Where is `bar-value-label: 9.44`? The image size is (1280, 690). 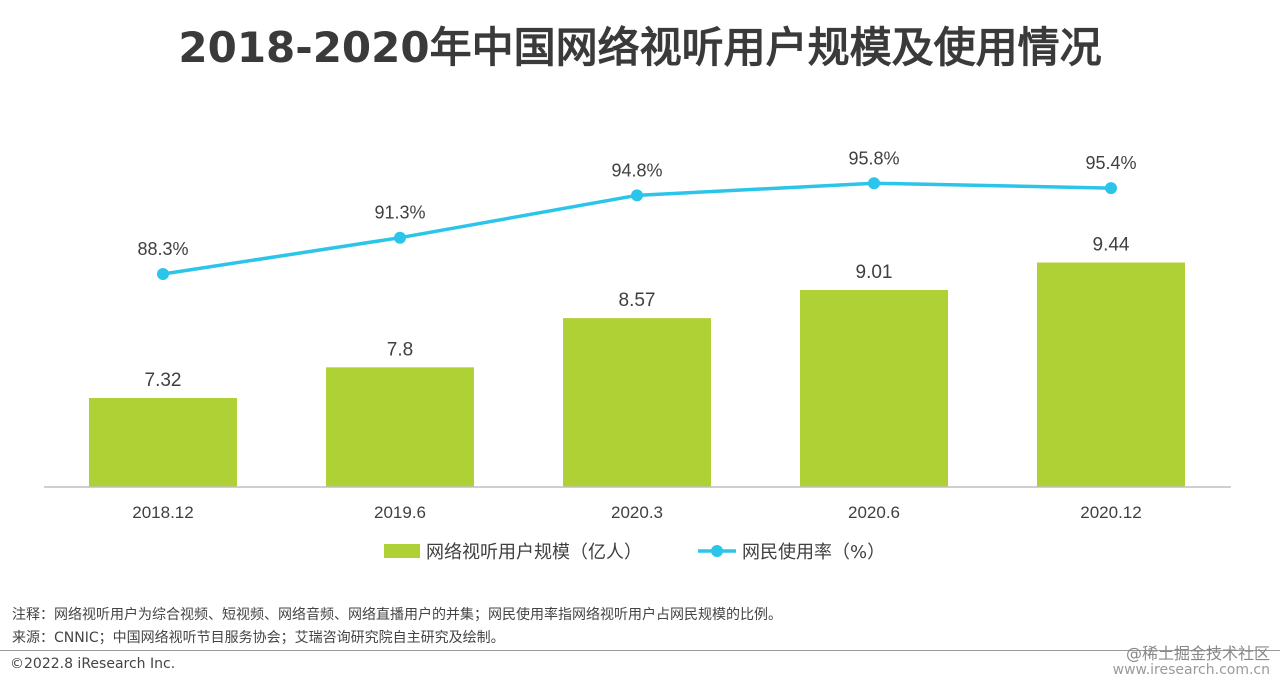 bar-value-label: 9.44 is located at coordinates (1111, 245).